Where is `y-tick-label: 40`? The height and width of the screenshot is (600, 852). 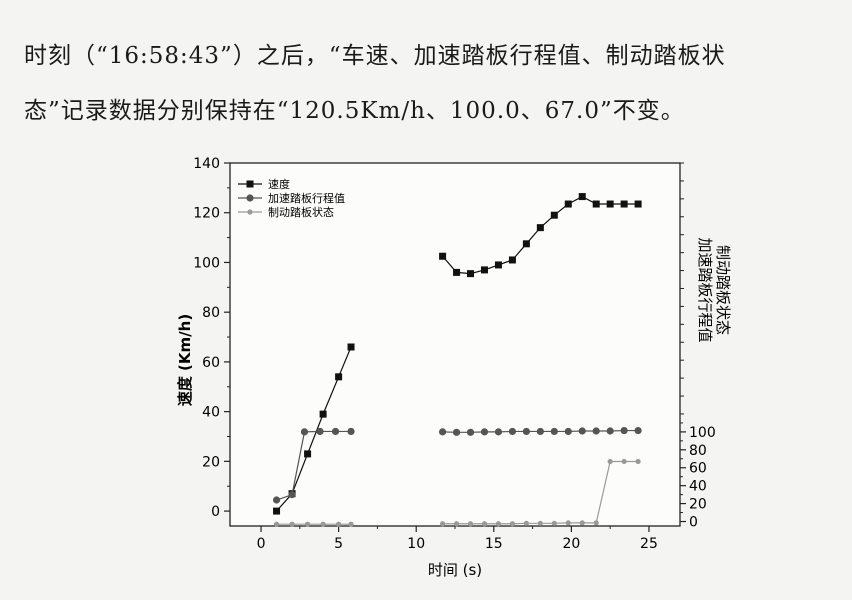
y-tick-label: 40 is located at coordinates (211, 413).